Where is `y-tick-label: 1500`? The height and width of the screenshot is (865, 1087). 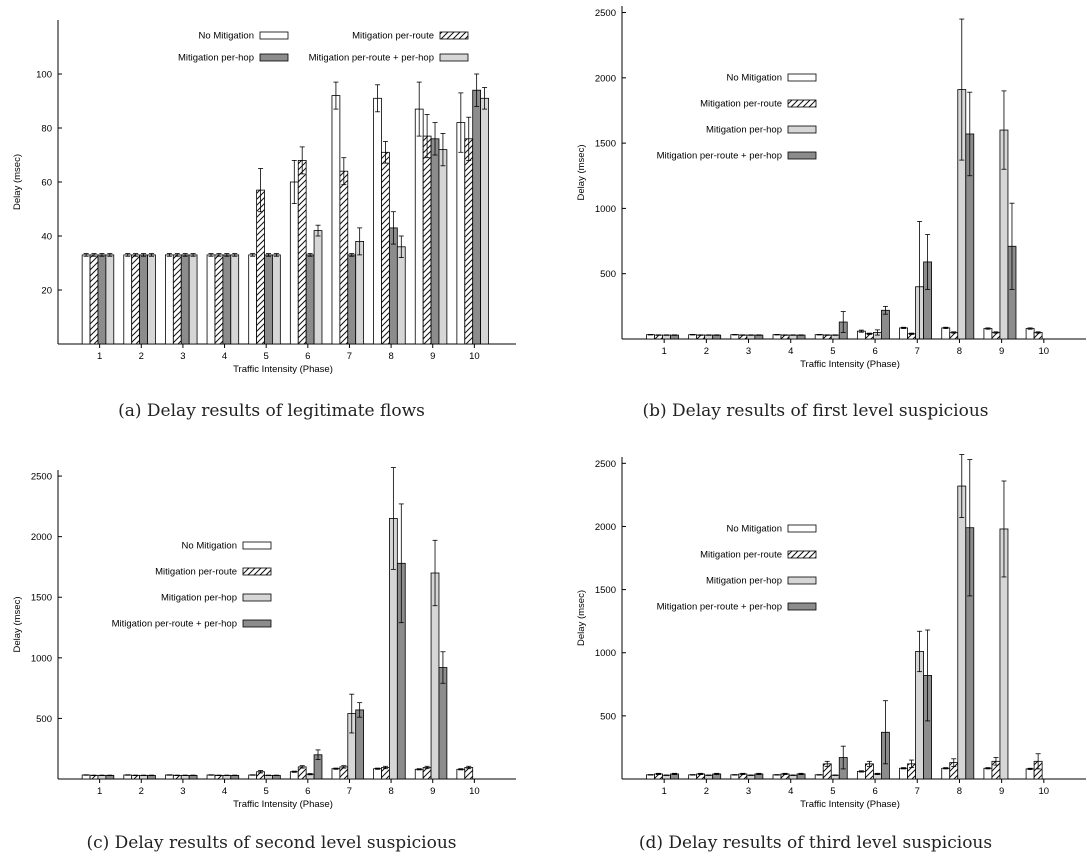
y-tick-label: 1500 is located at coordinates (605, 590).